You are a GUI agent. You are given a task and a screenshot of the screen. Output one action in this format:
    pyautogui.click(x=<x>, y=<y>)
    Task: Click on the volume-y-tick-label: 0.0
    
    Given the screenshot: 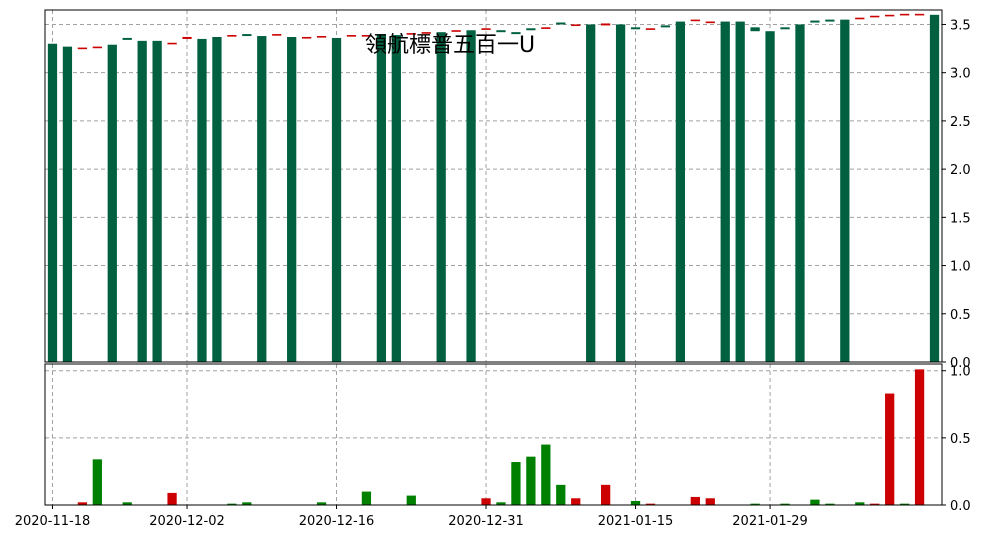 What is the action you would take?
    pyautogui.click(x=960, y=506)
    